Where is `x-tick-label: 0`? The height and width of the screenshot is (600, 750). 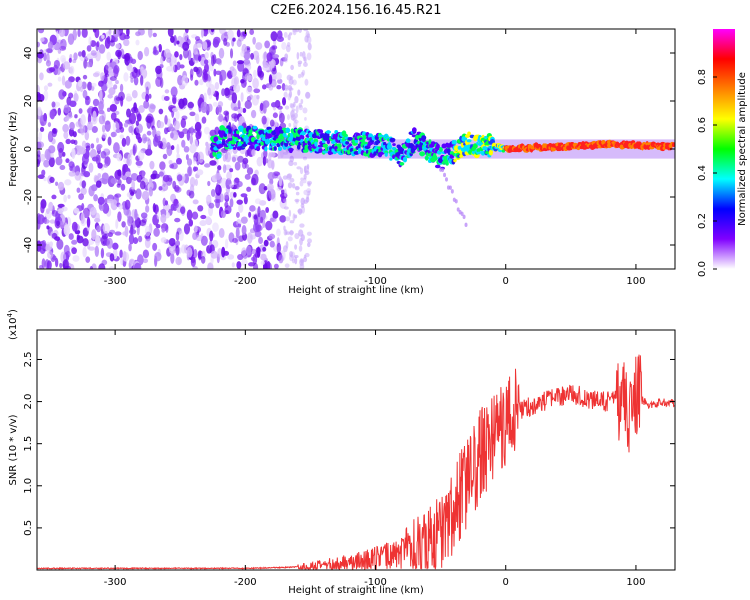
x-tick-label: 0 is located at coordinates (506, 281).